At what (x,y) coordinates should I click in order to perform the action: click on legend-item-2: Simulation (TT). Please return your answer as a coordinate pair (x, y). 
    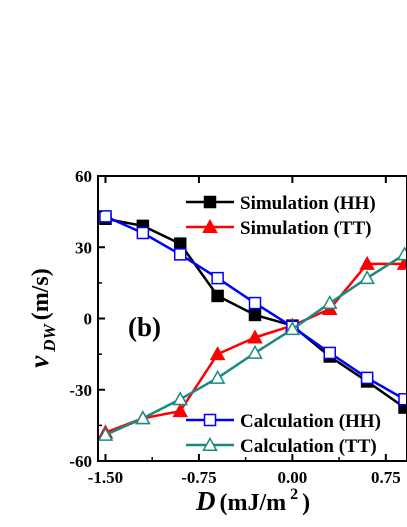
    Looking at the image, I should click on (278, 228).